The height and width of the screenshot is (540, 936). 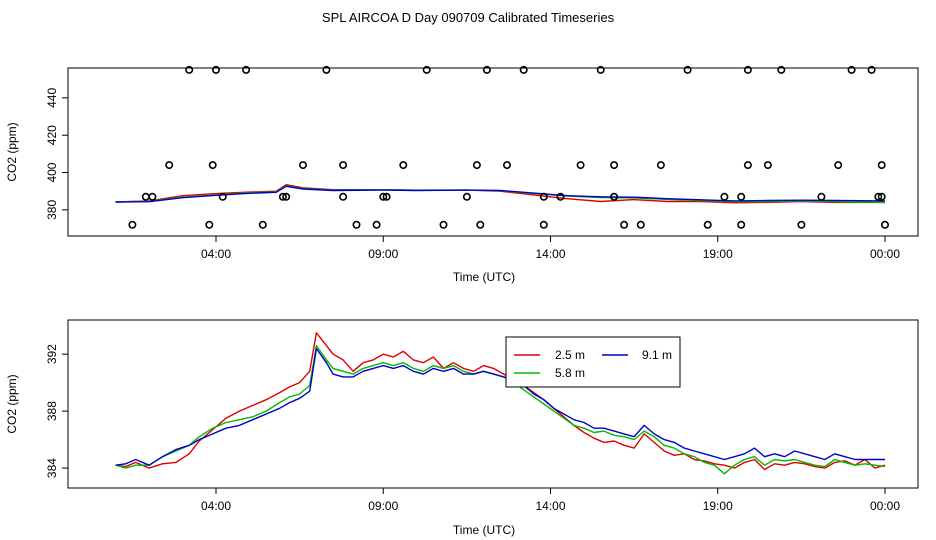 I want to click on legend-label-5.8m: 5.8 m, so click(x=570, y=373).